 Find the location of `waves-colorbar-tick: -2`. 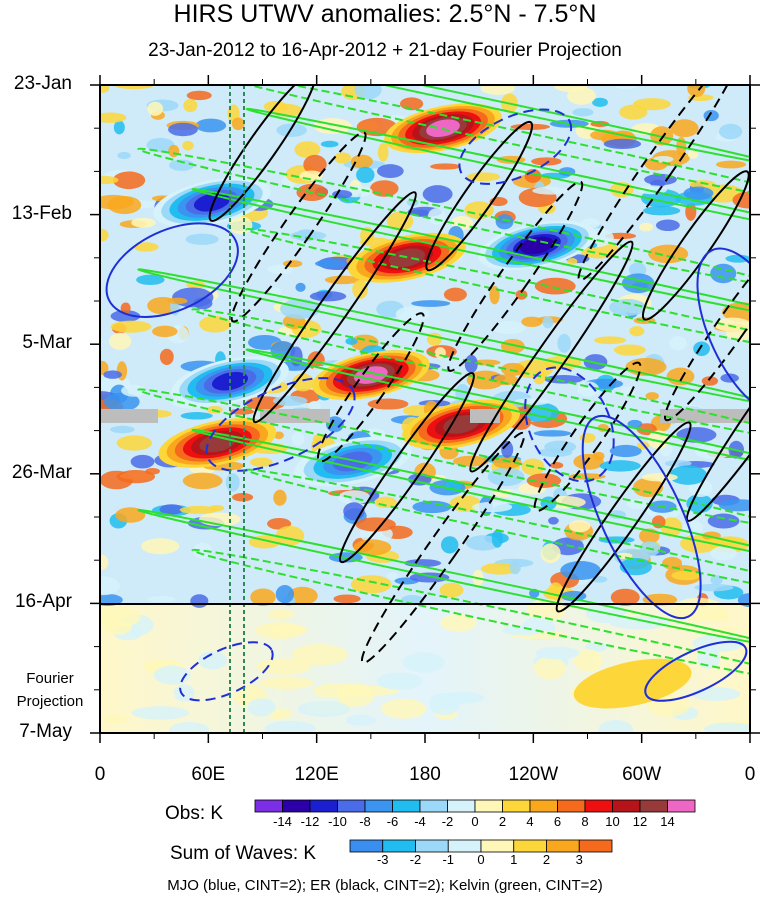

waves-colorbar-tick: -2 is located at coordinates (415, 859).